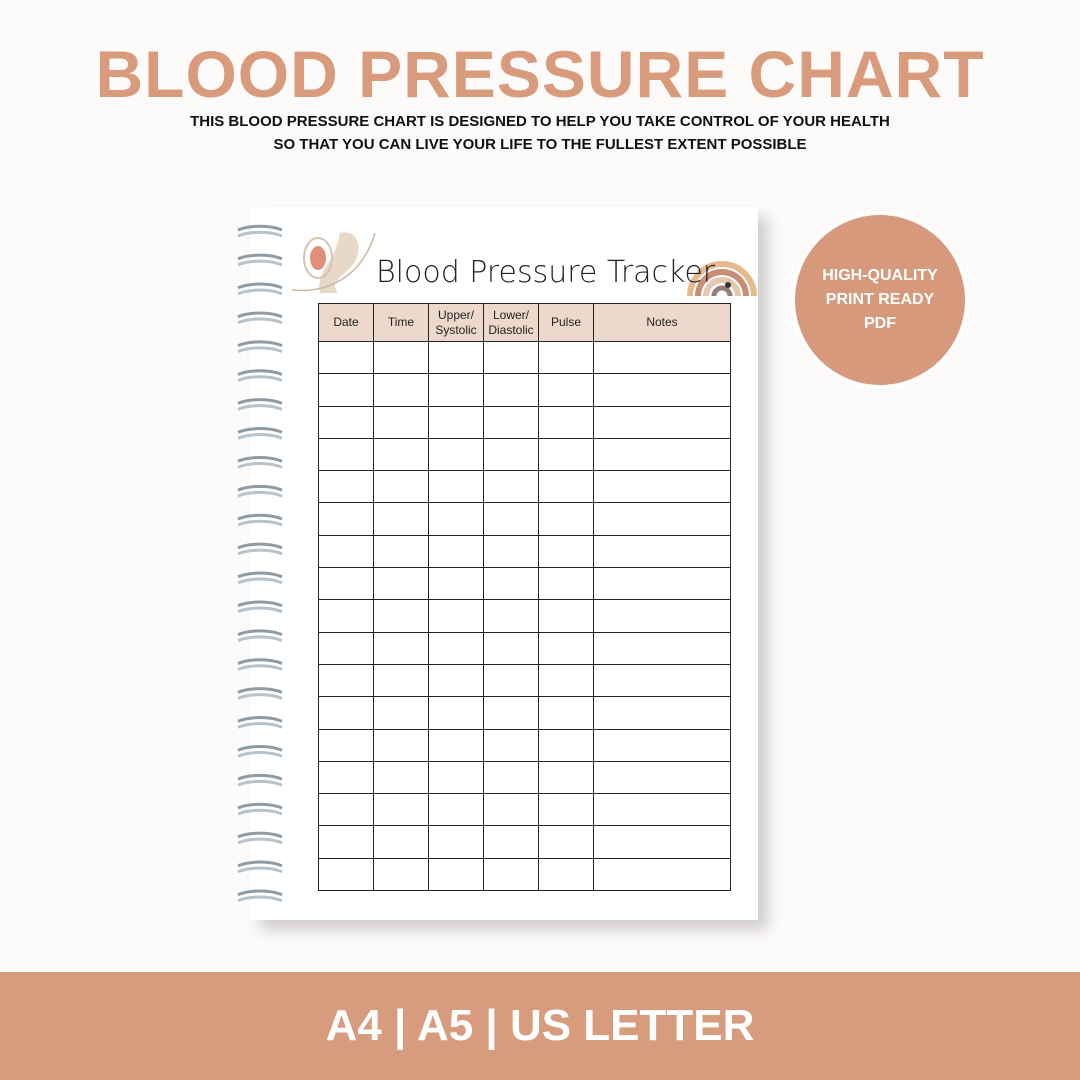  What do you see at coordinates (401, 322) in the screenshot?
I see `column-header: Time` at bounding box center [401, 322].